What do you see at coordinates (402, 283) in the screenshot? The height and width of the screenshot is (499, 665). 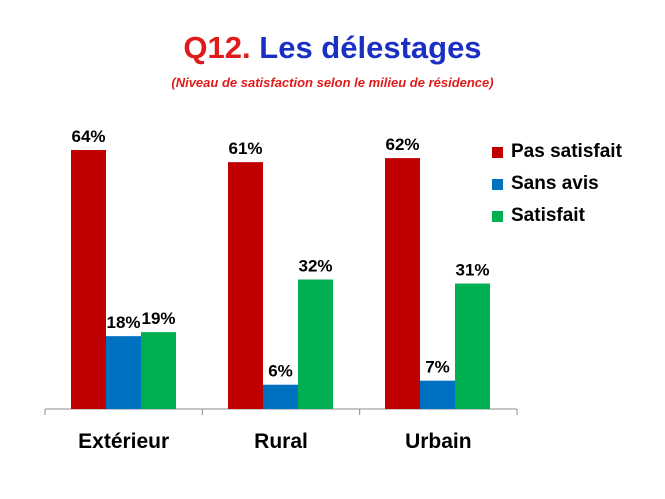 I see `bar-urbain-pas-satisfait` at bounding box center [402, 283].